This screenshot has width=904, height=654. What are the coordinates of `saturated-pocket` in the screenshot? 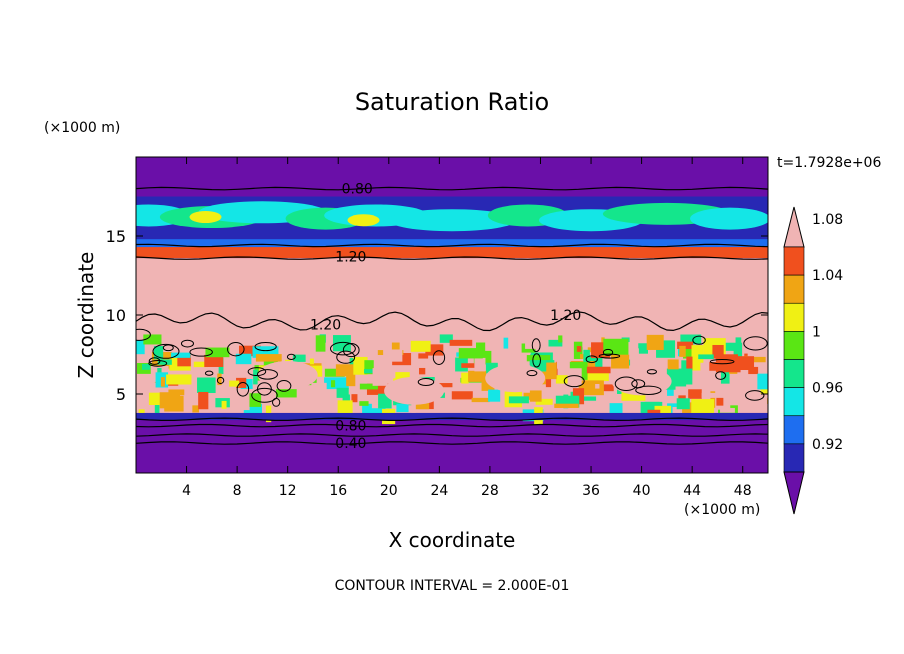 It's located at (287, 375).